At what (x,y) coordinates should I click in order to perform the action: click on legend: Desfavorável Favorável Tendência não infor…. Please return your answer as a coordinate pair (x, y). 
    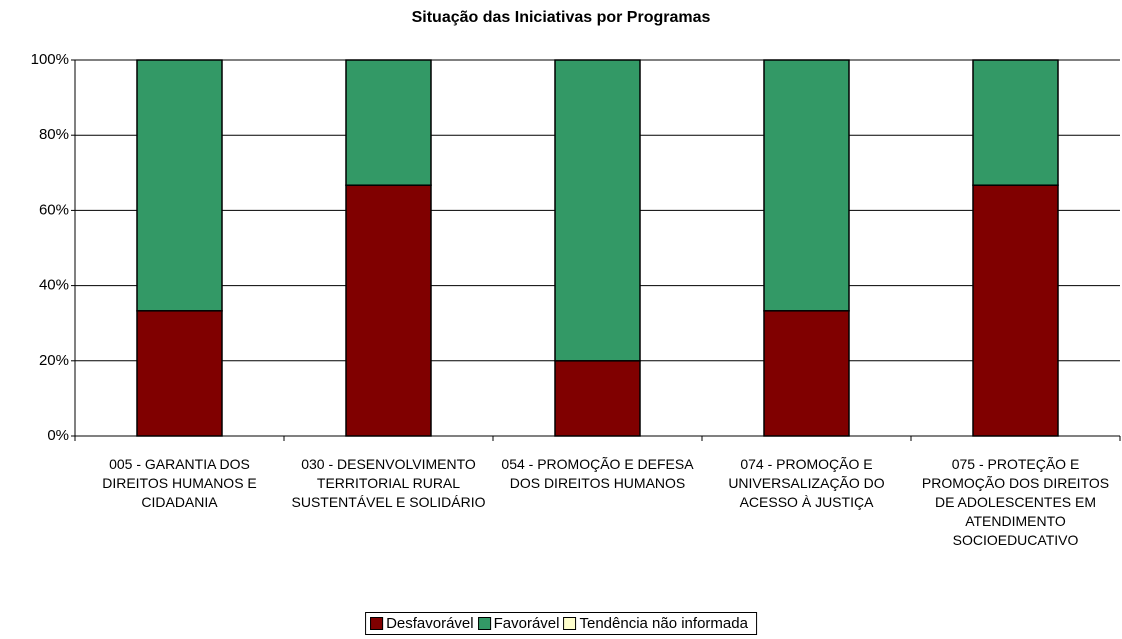
    Looking at the image, I should click on (561, 623).